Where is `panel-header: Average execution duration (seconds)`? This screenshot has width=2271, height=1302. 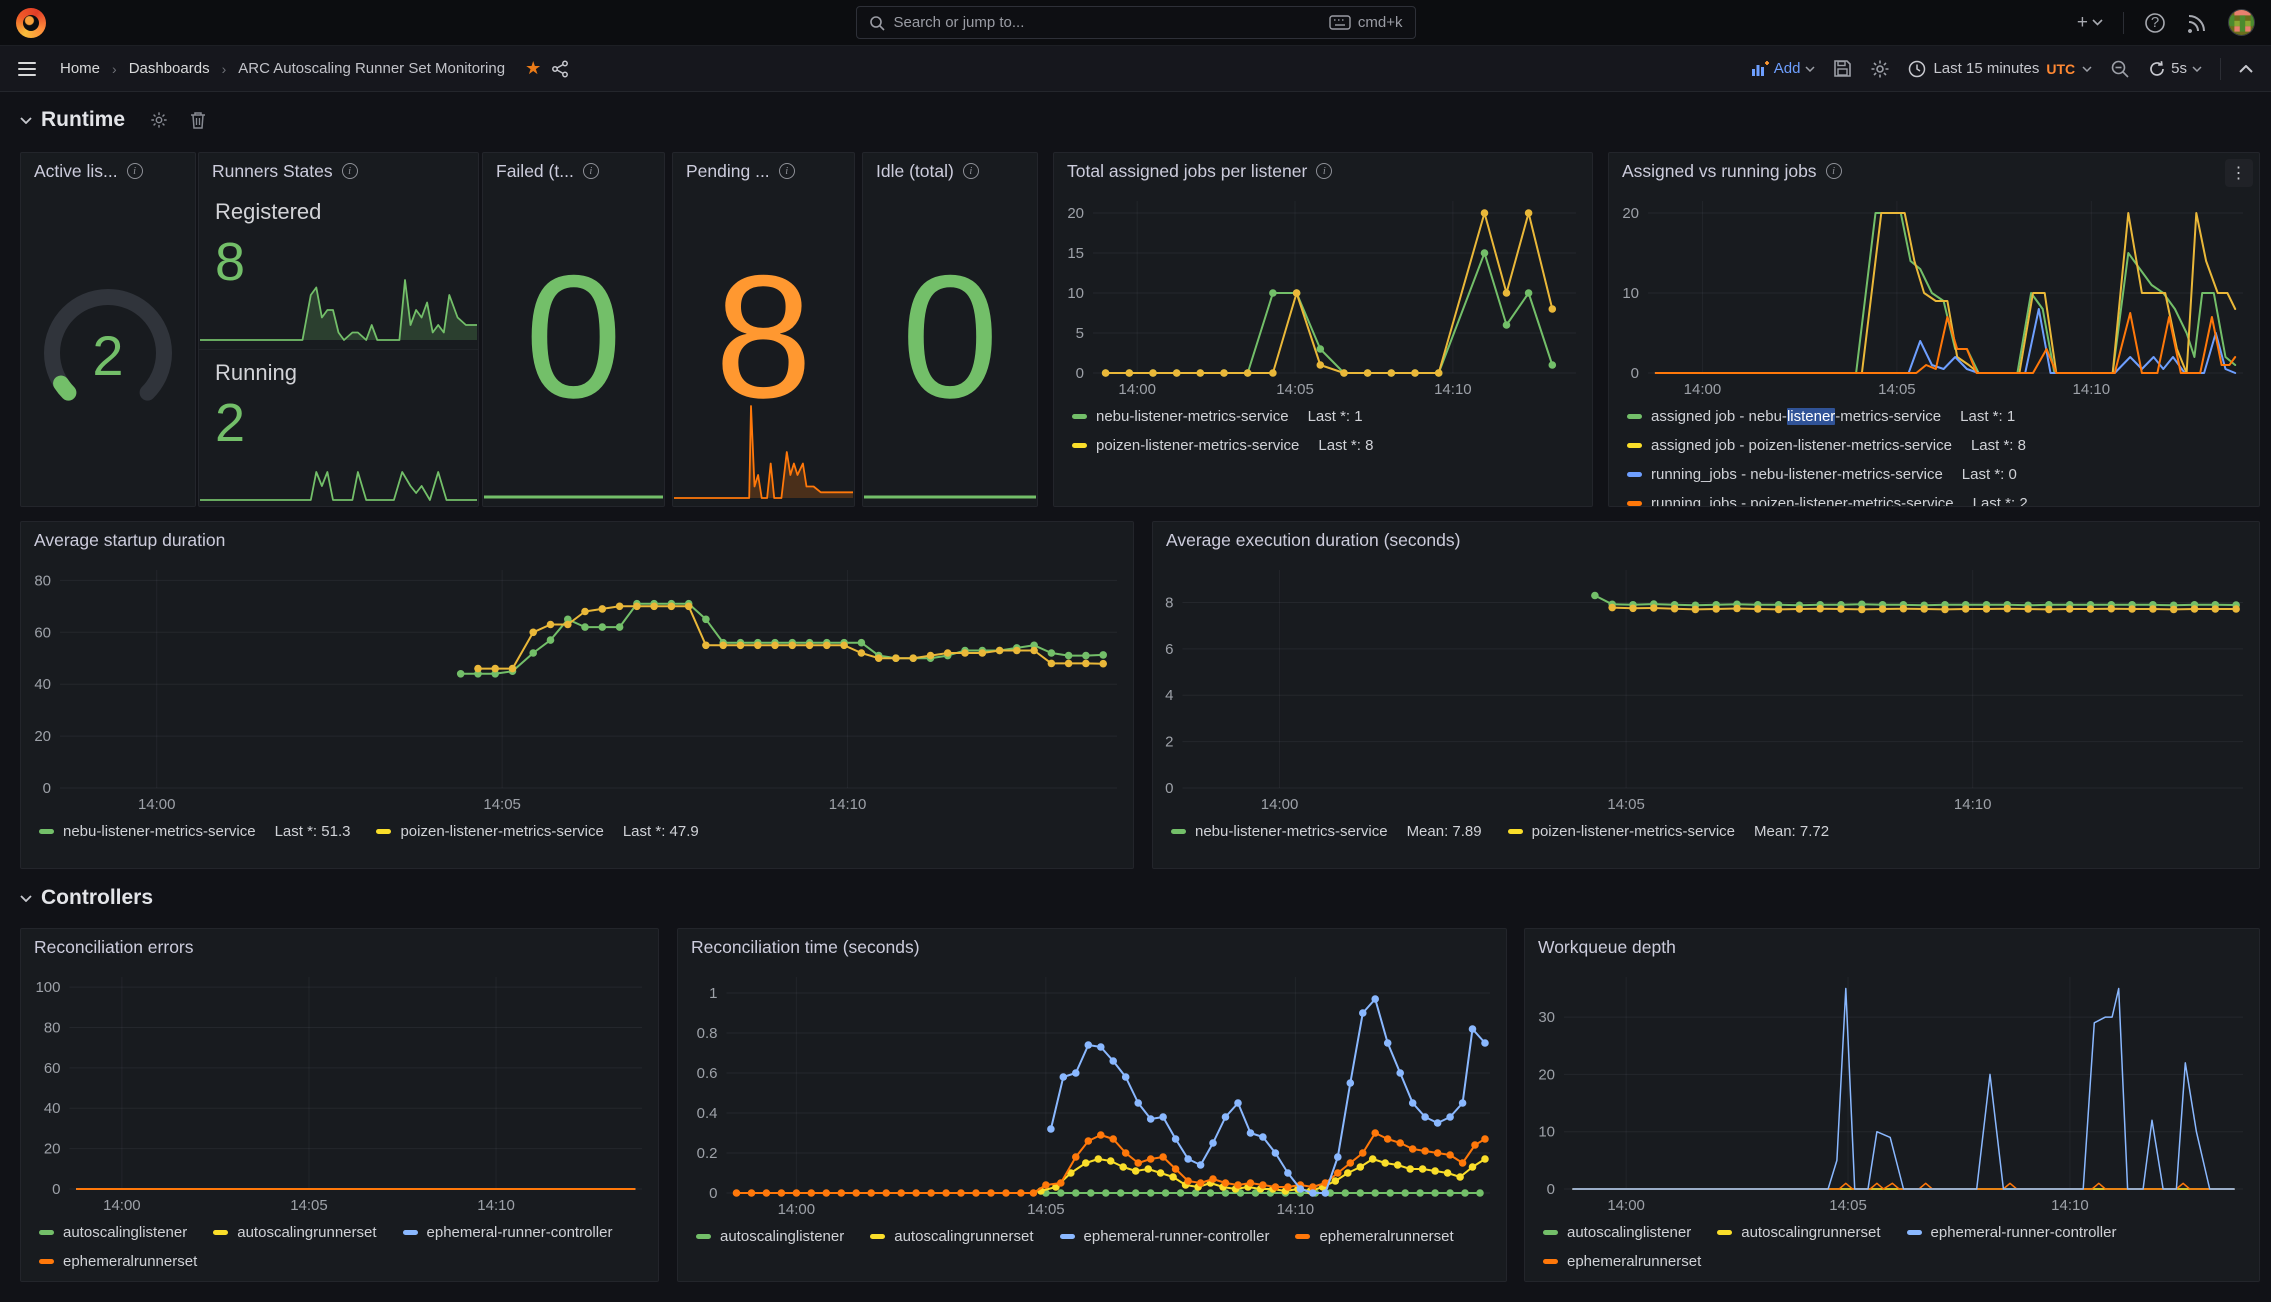
panel-header: Average execution duration (seconds) is located at coordinates (1706, 540).